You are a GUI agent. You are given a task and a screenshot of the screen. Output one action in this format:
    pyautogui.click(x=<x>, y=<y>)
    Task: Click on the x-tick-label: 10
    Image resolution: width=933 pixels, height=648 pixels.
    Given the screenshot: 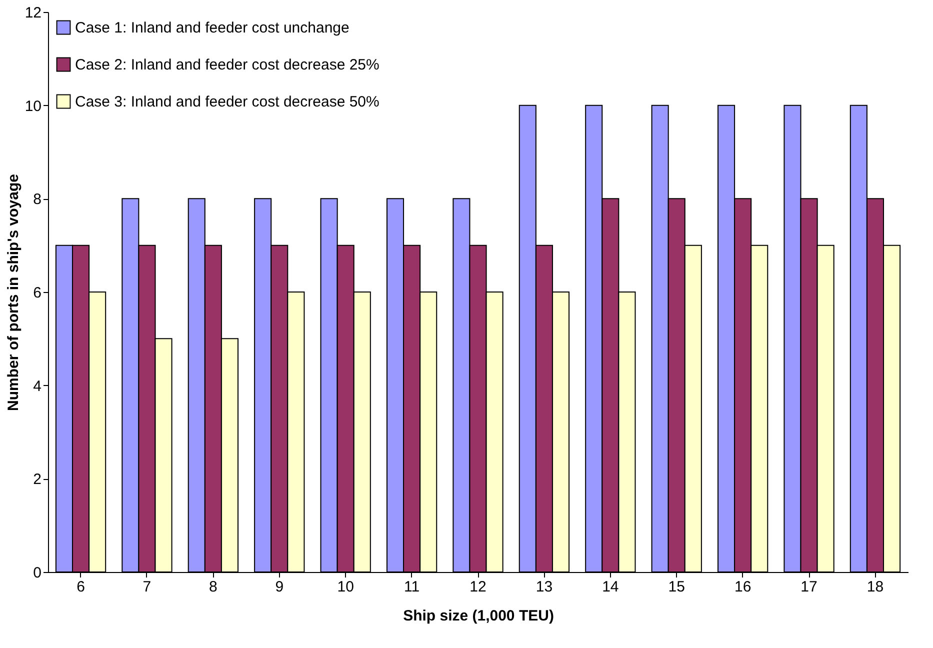 What is the action you would take?
    pyautogui.click(x=345, y=587)
    